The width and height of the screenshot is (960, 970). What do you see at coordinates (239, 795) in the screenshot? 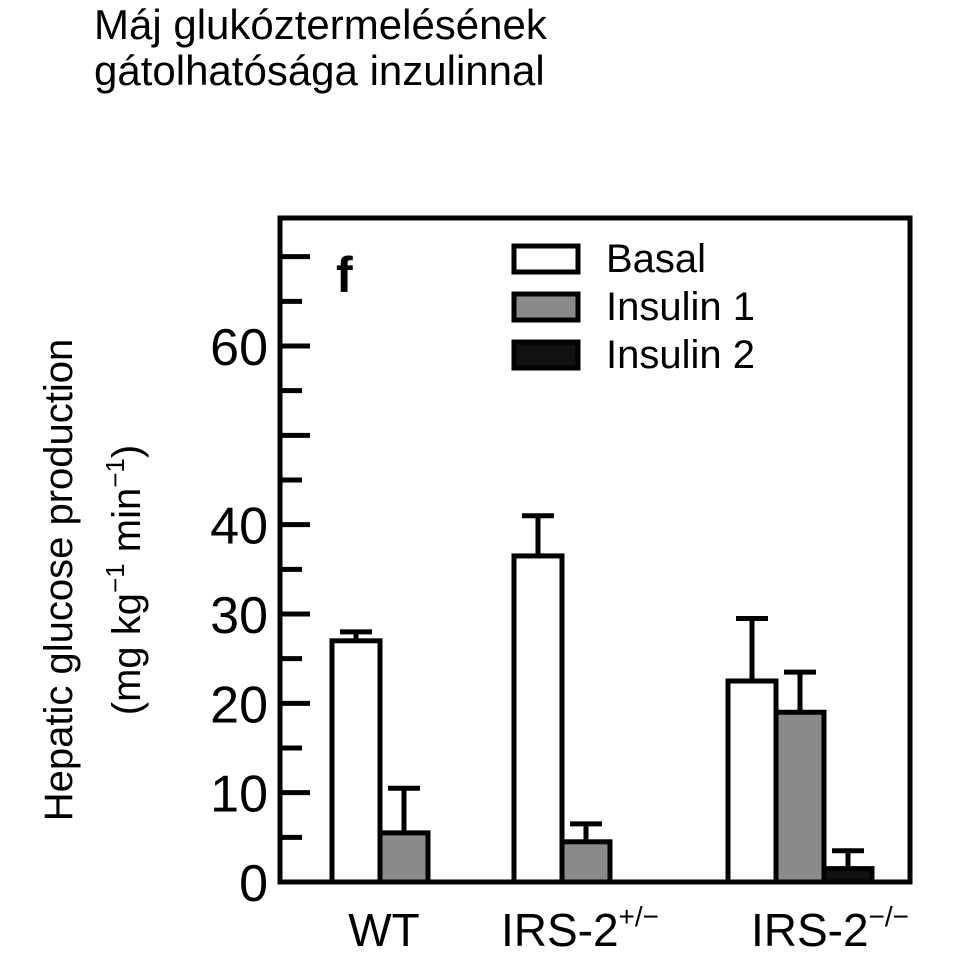
I see `y-tick-label: 10` at bounding box center [239, 795].